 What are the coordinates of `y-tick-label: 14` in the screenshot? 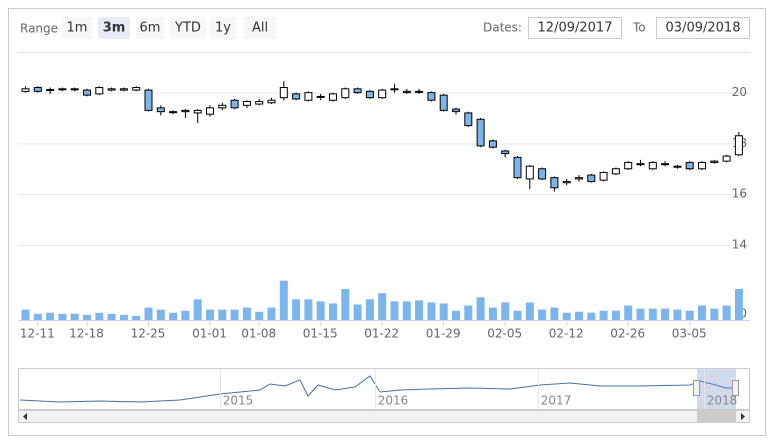 It's located at (739, 244).